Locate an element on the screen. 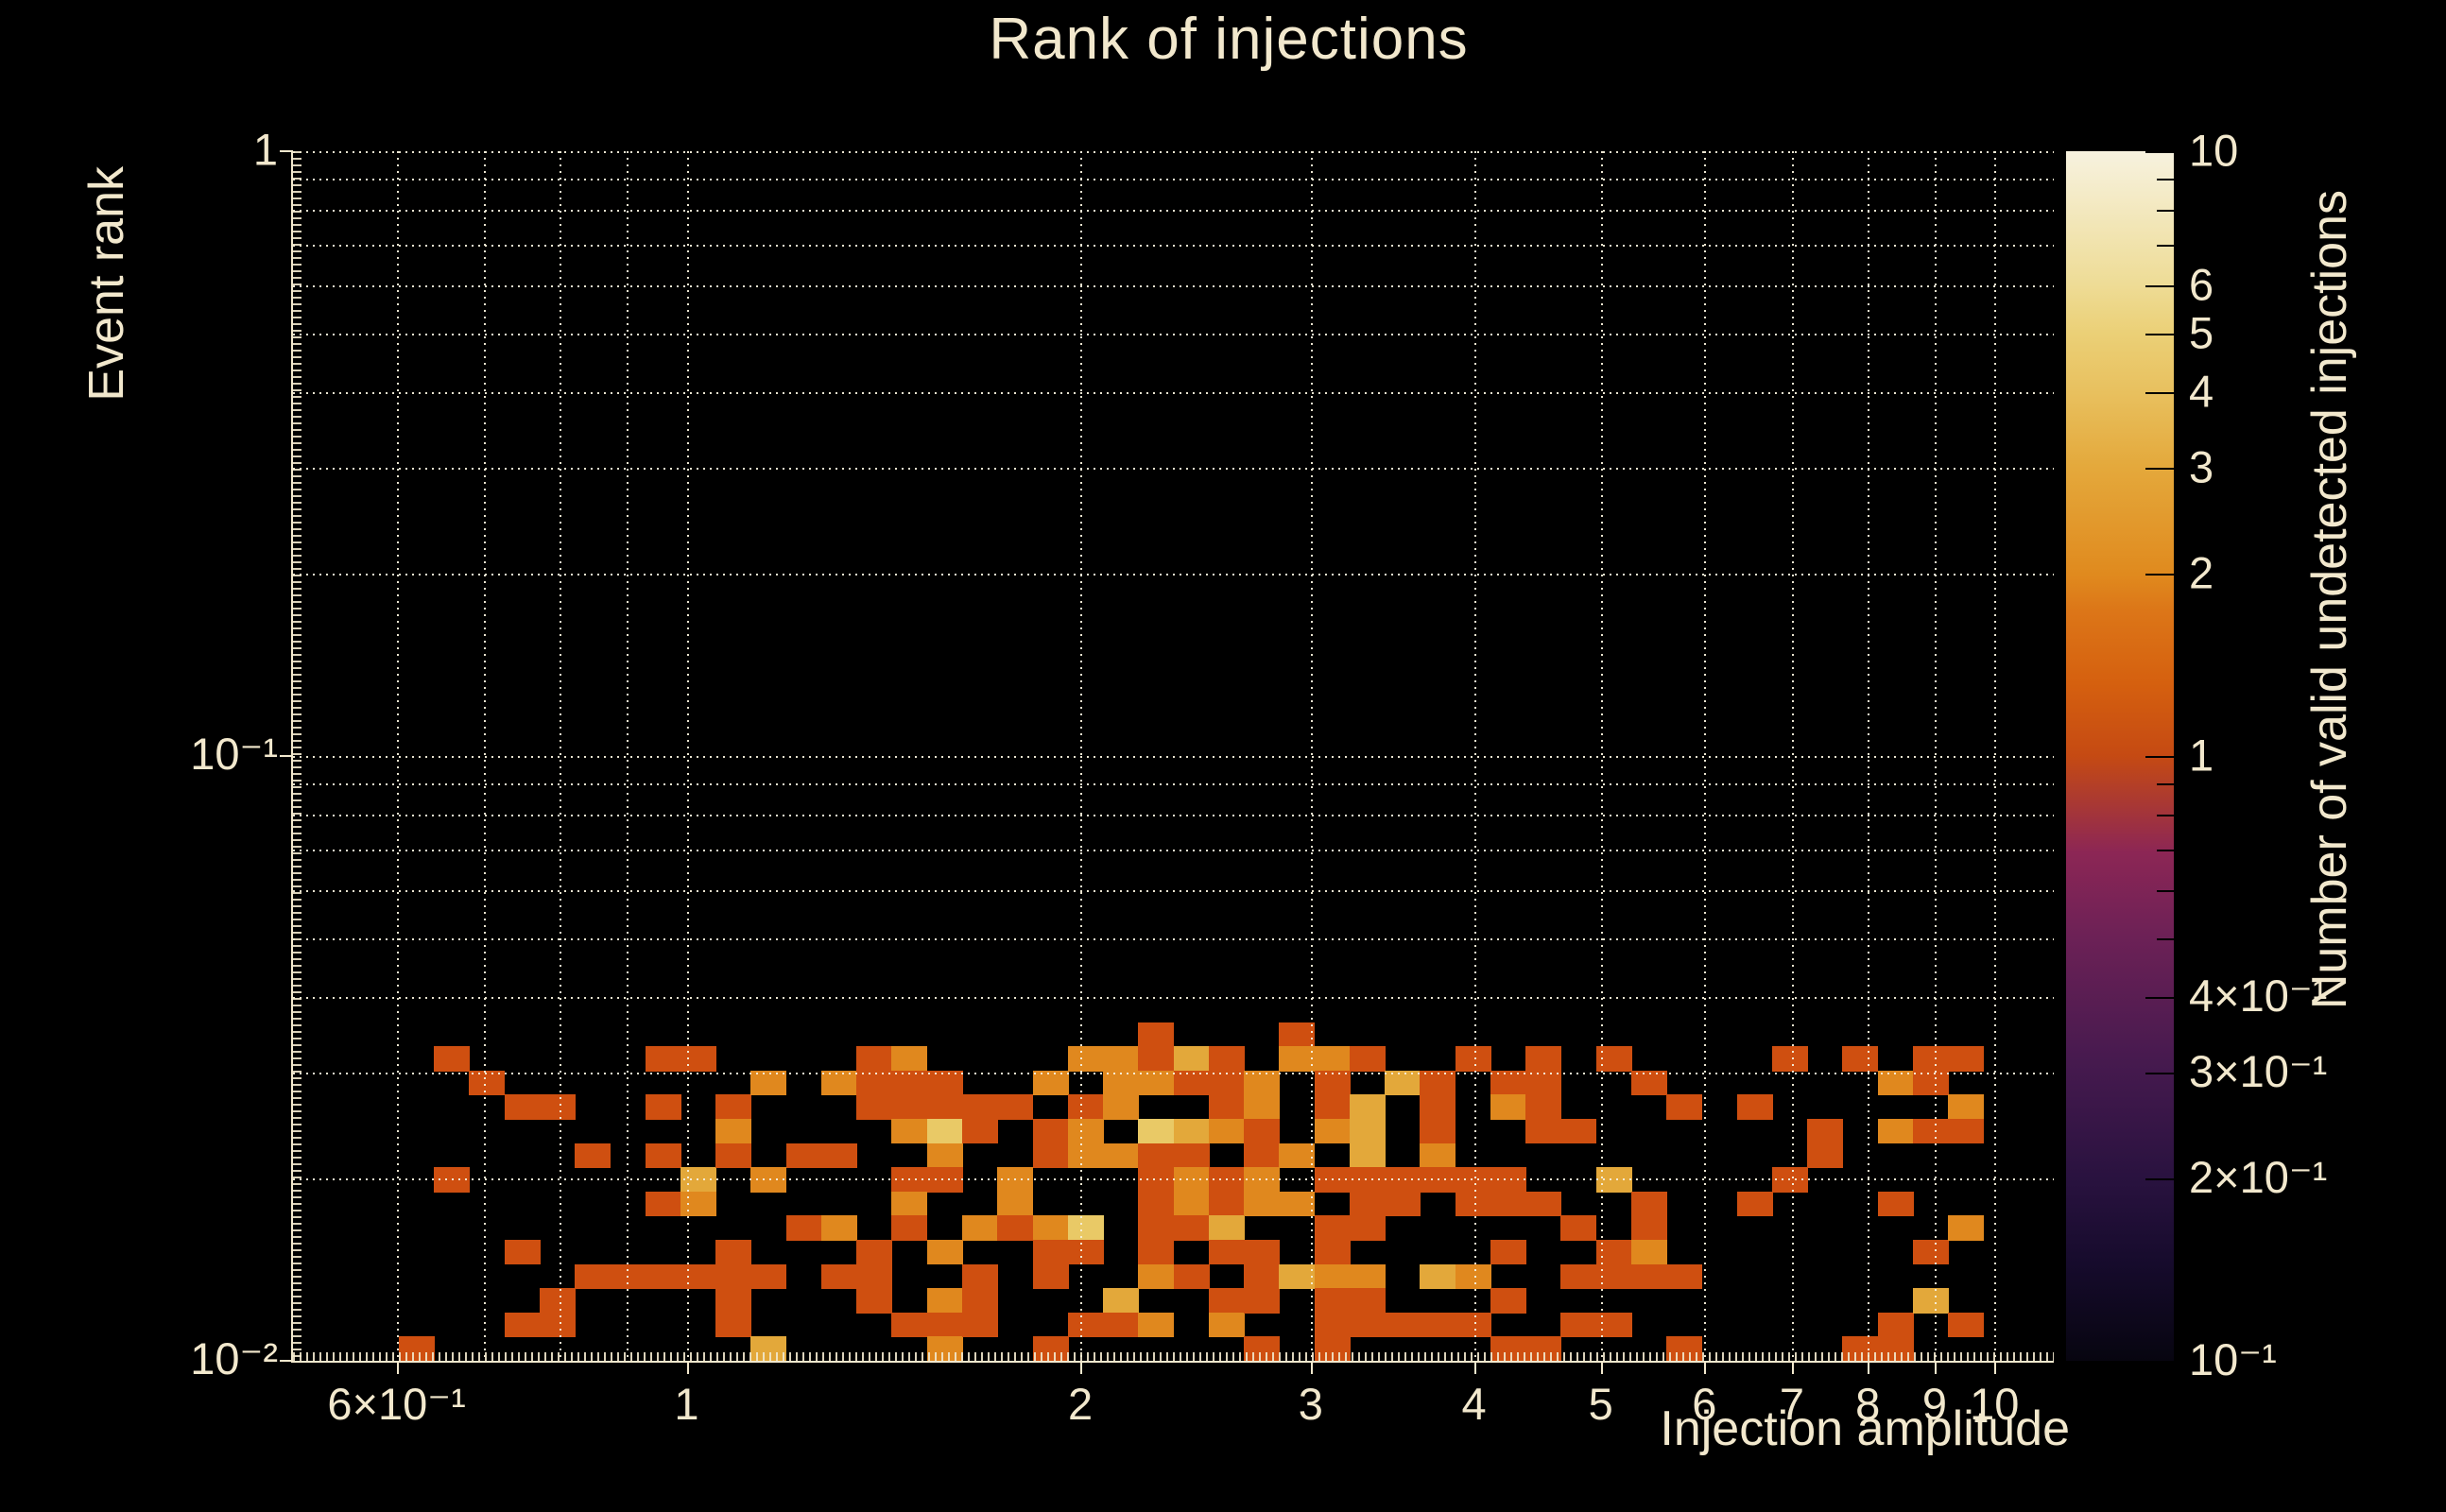 Image resolution: width=2446 pixels, height=1512 pixels. colorbar is located at coordinates (2120, 757).